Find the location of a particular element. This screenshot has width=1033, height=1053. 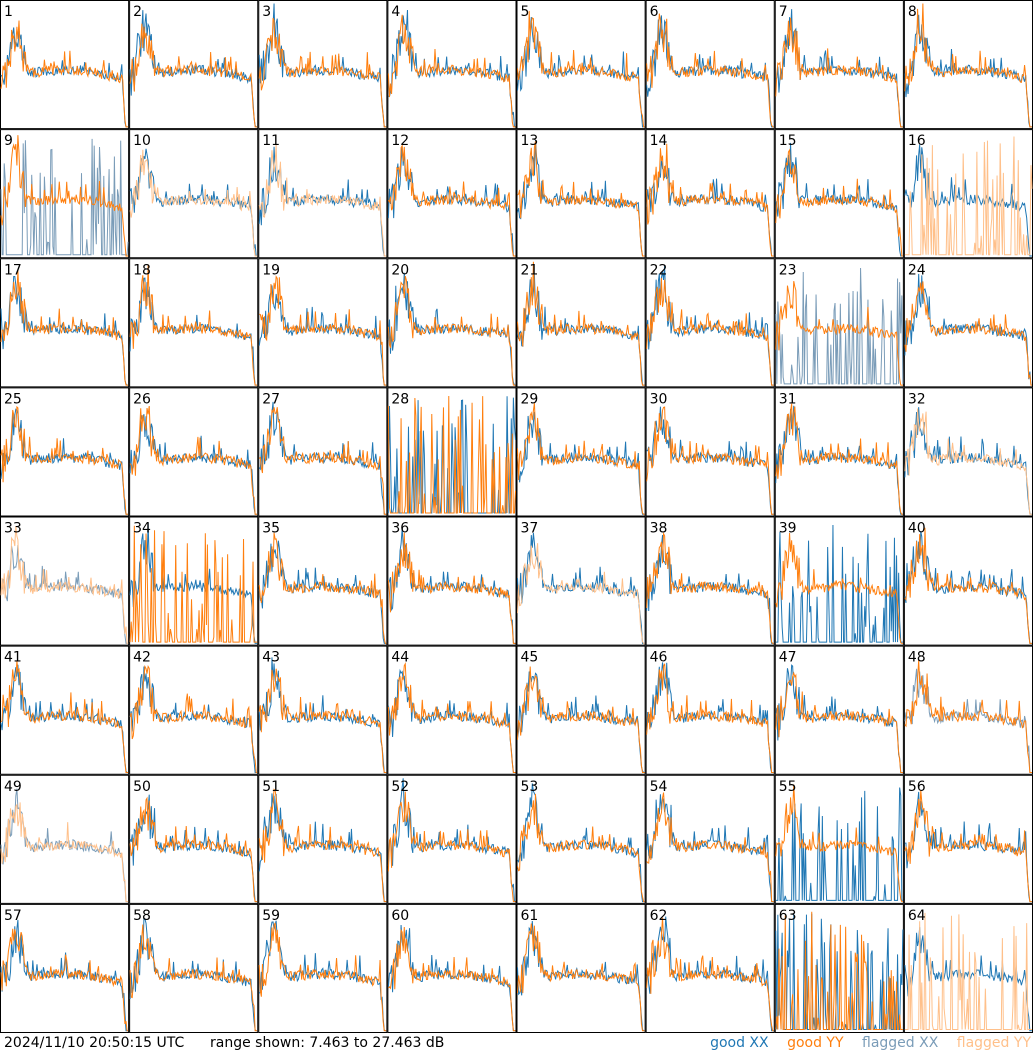

panel-label: 51 is located at coordinates (271, 787).